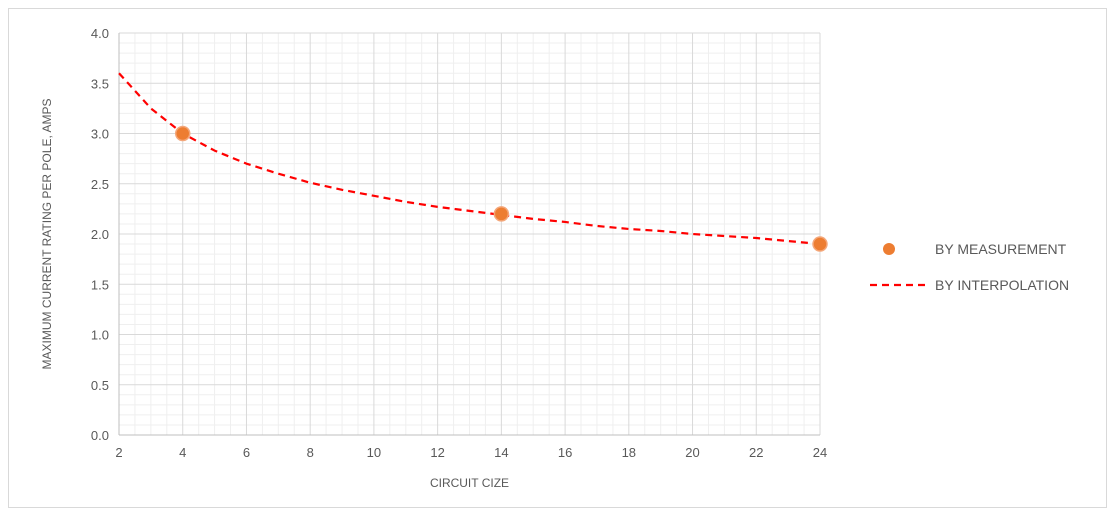  I want to click on x-tick-label: 14, so click(501, 452).